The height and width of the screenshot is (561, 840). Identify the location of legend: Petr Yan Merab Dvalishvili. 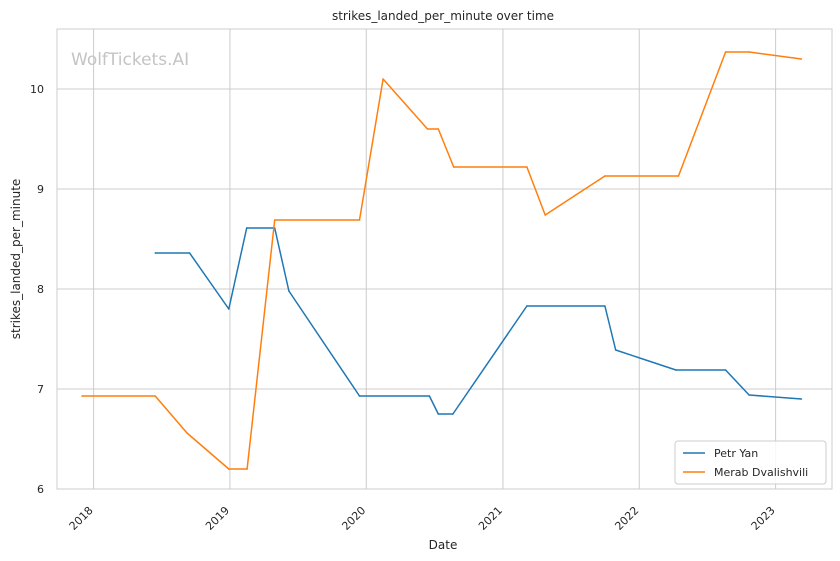
(750, 462).